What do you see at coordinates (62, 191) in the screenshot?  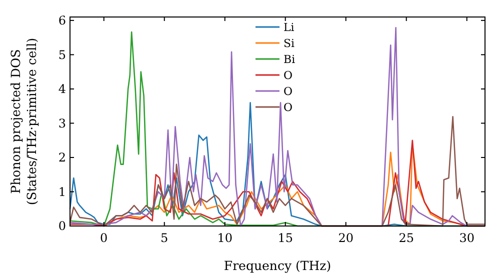 I see `y-tick-label: 1` at bounding box center [62, 191].